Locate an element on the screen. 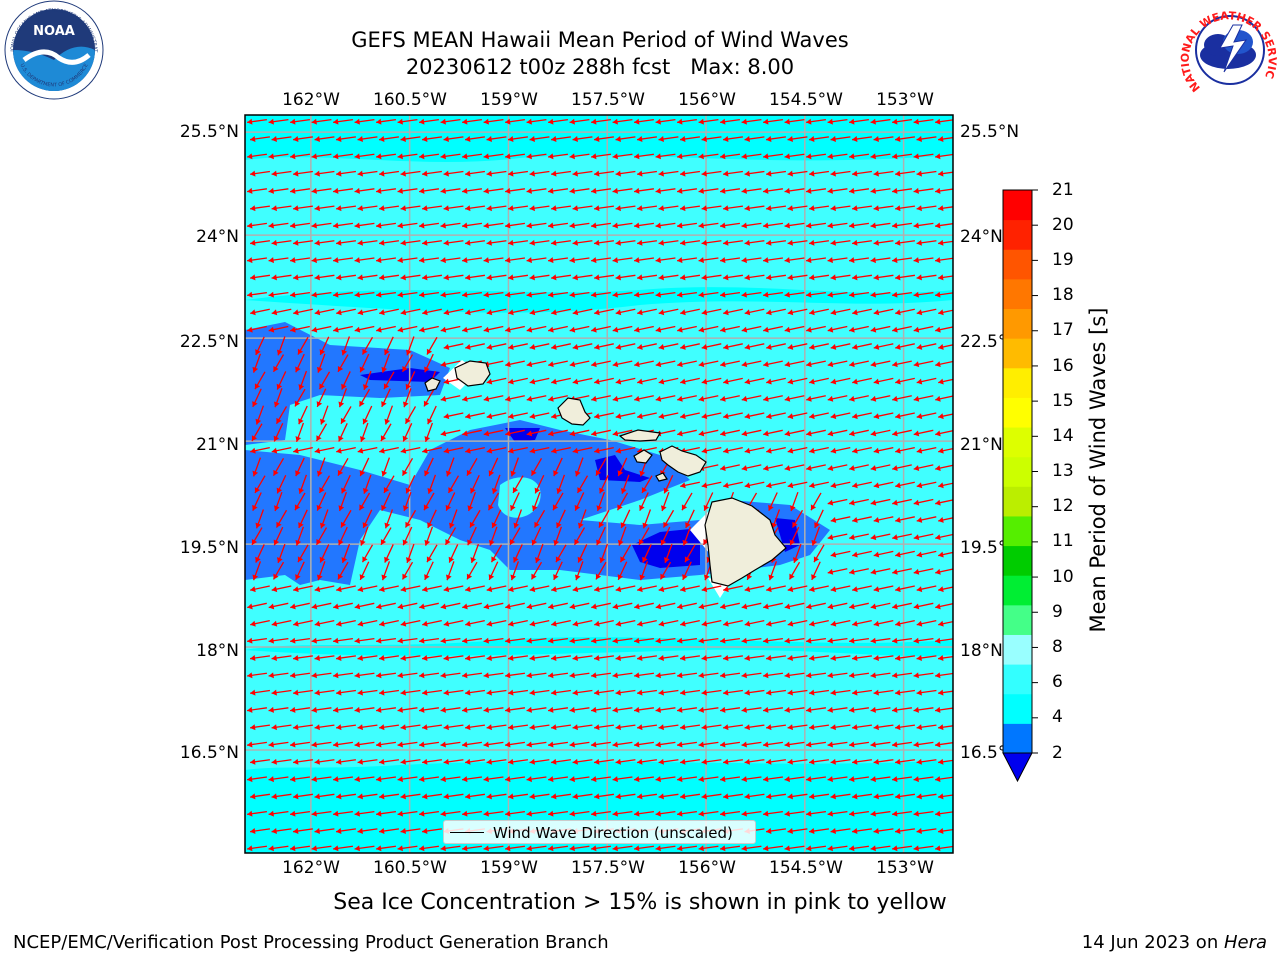 This screenshot has height=960, width=1280. colorbar-tick: 11 is located at coordinates (1063, 541).